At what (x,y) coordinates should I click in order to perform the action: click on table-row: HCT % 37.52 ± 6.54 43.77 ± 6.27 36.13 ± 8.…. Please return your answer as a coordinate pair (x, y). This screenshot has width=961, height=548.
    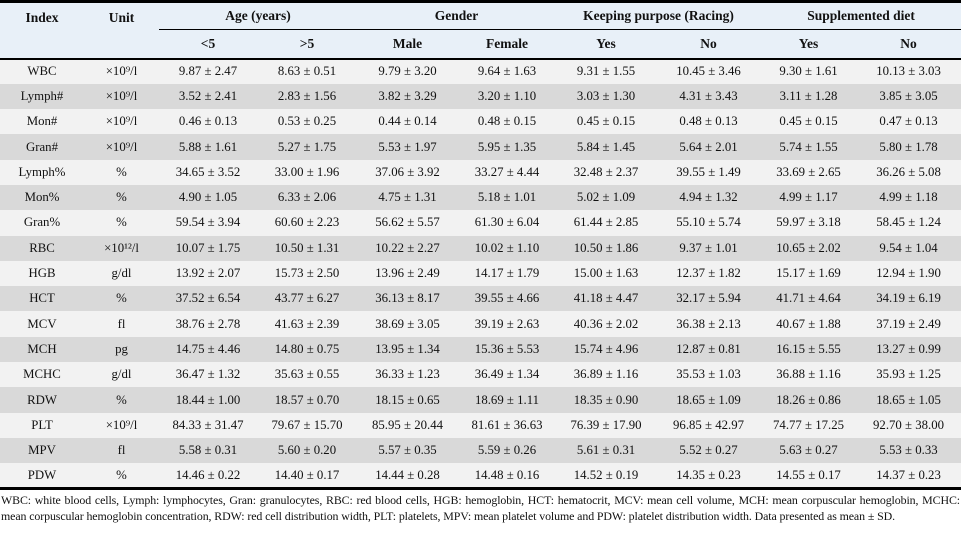
    Looking at the image, I should click on (480, 299).